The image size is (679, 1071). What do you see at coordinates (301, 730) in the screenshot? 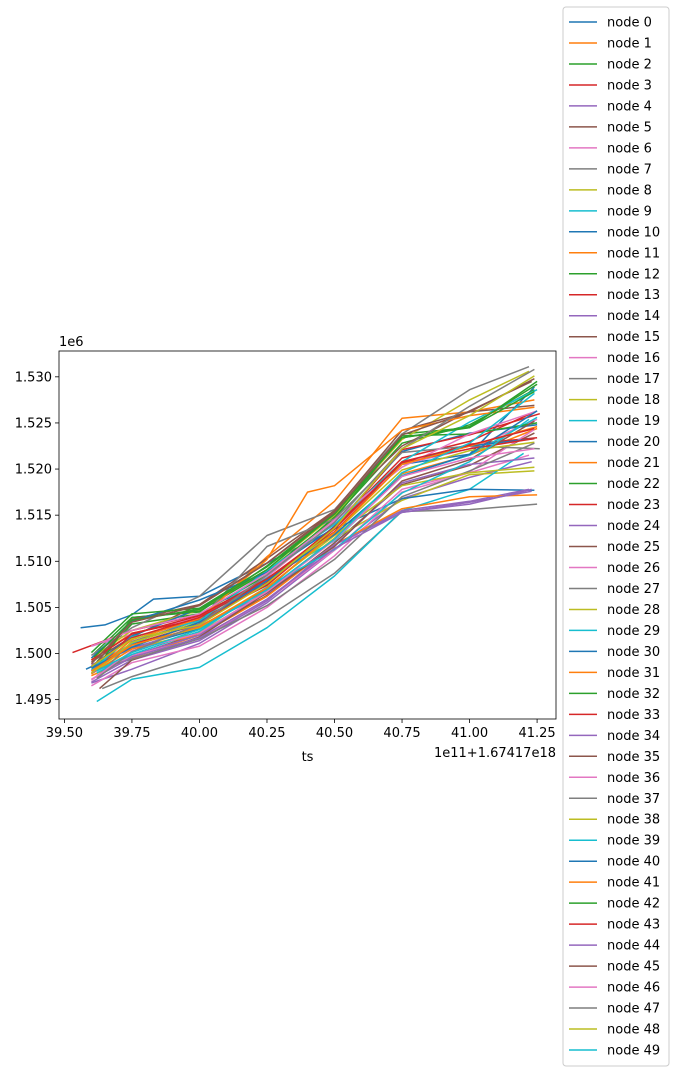
I see `x-axis: 39.50 39.75 40.00 40.25 40.50 40.75 41.00 41.25` at bounding box center [301, 730].